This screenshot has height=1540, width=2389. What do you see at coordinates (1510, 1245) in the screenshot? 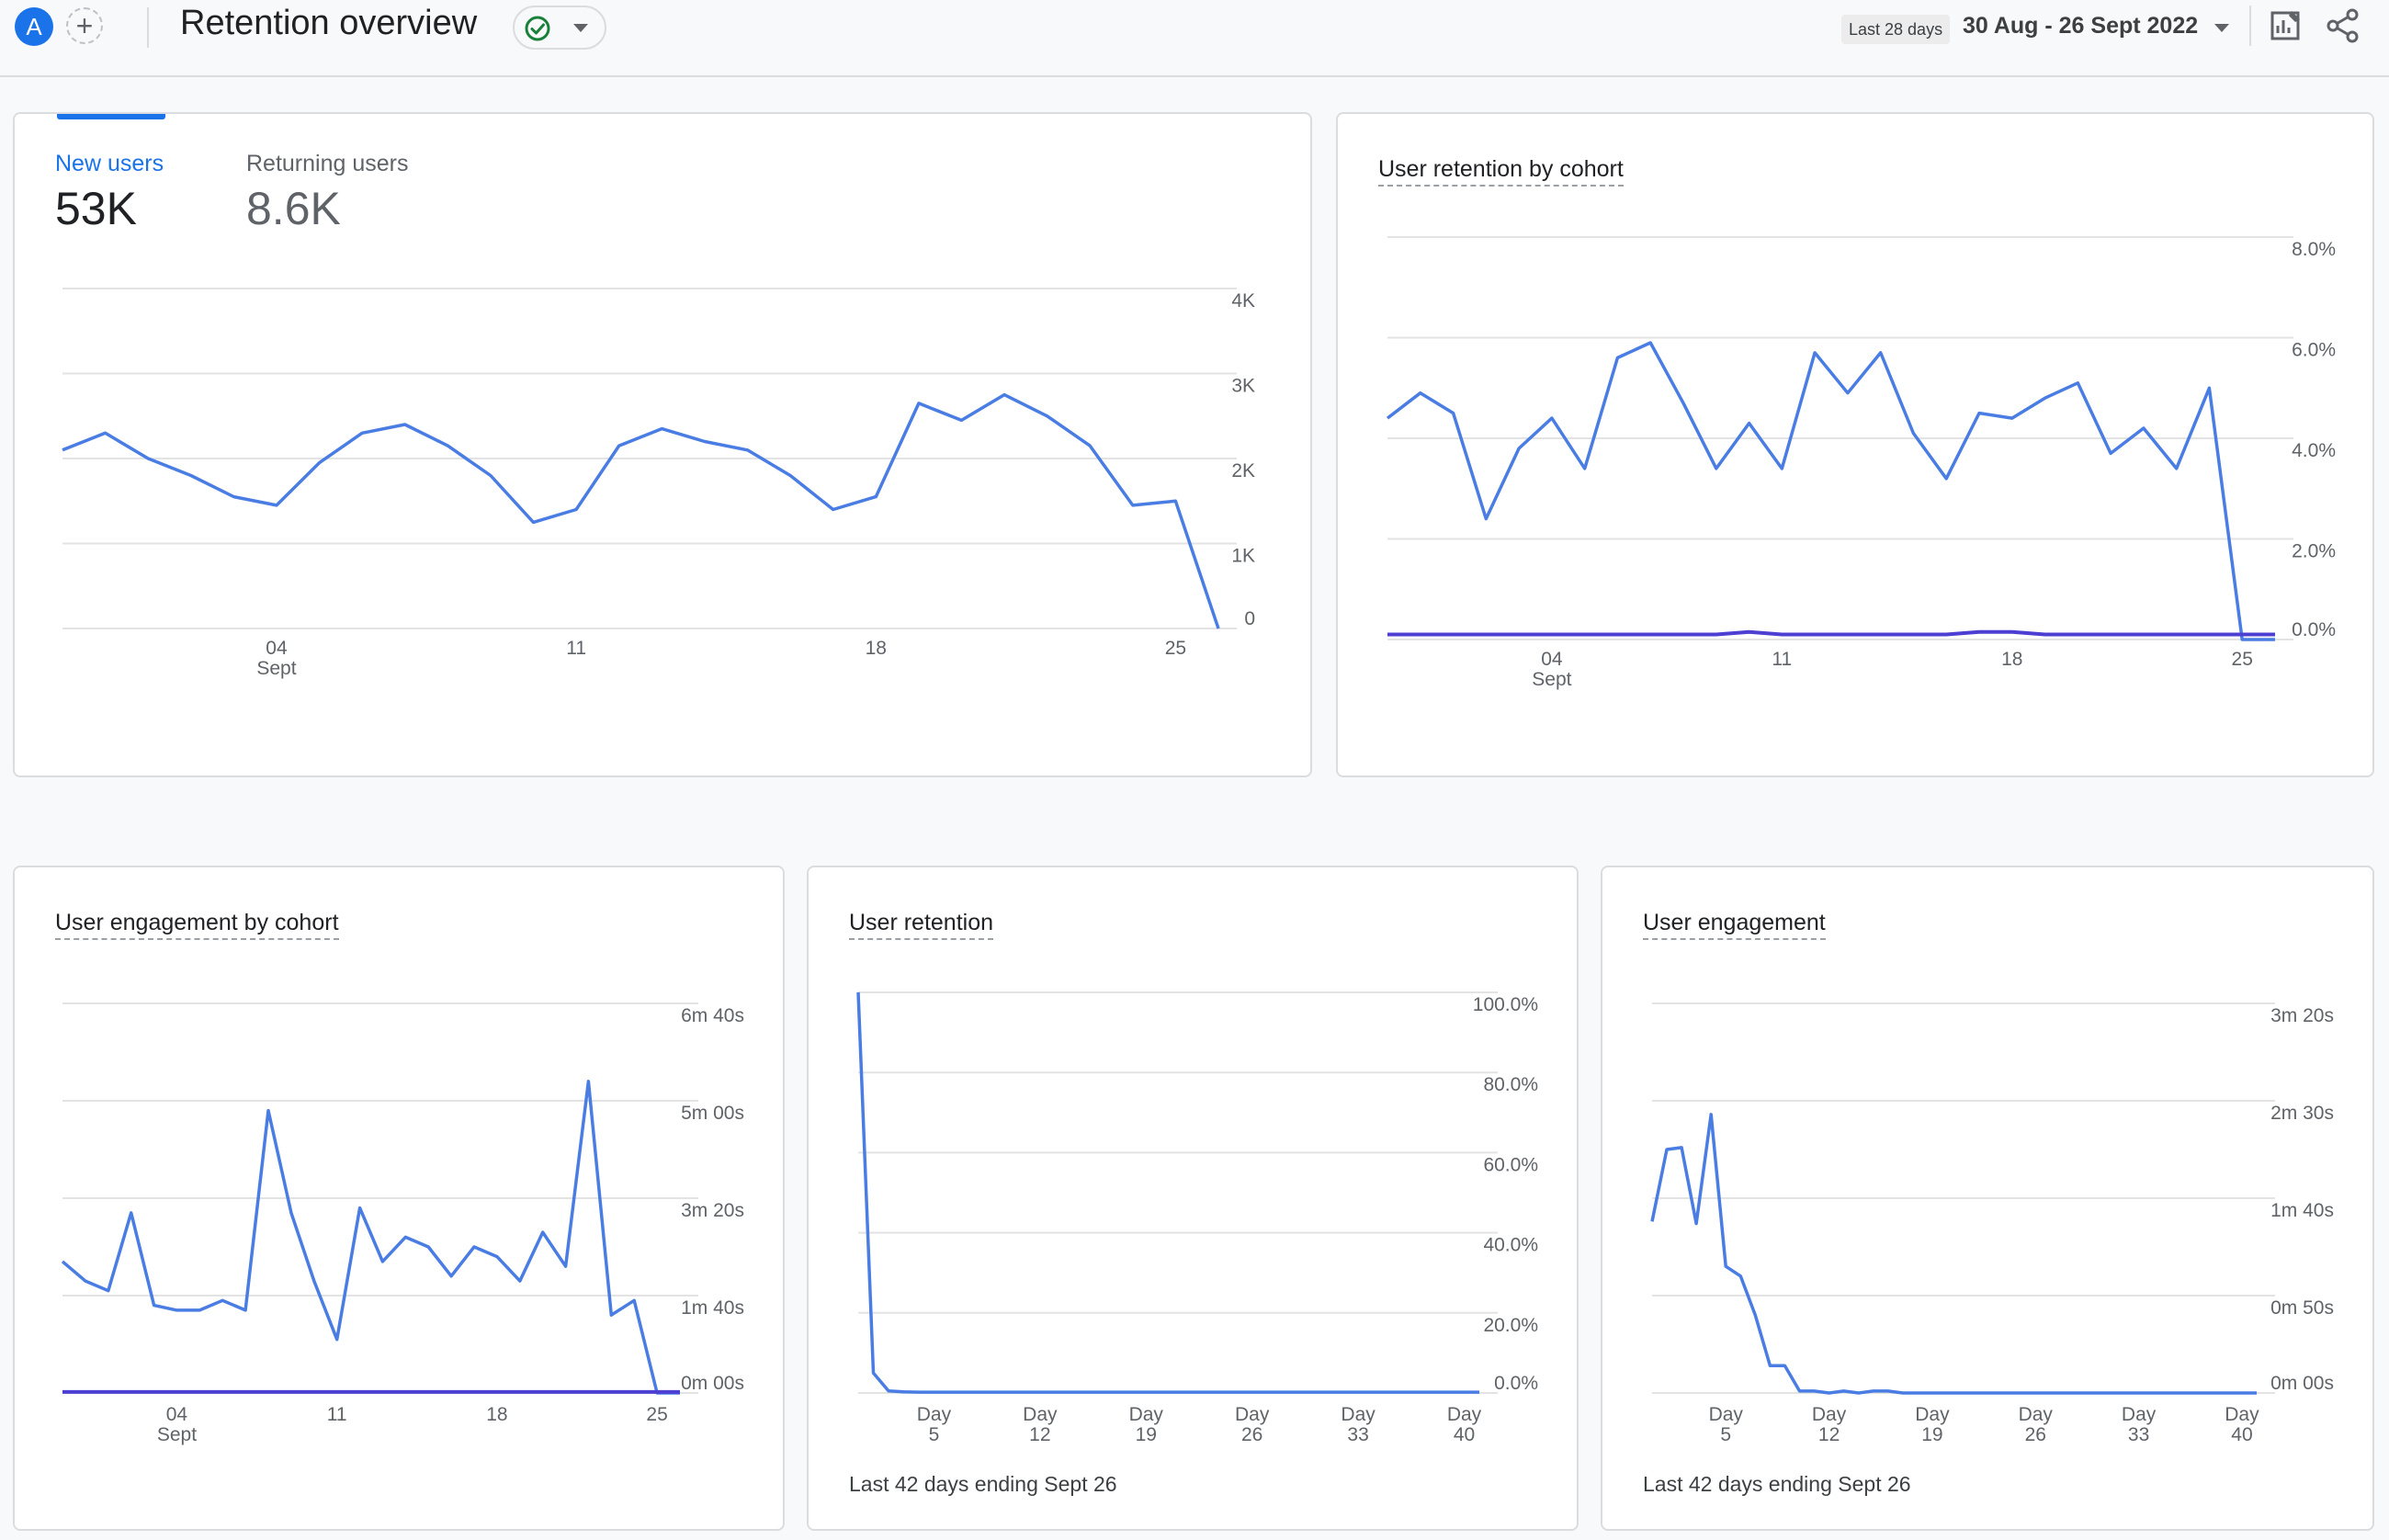
I see `y-tick-label: 40.0%` at bounding box center [1510, 1245].